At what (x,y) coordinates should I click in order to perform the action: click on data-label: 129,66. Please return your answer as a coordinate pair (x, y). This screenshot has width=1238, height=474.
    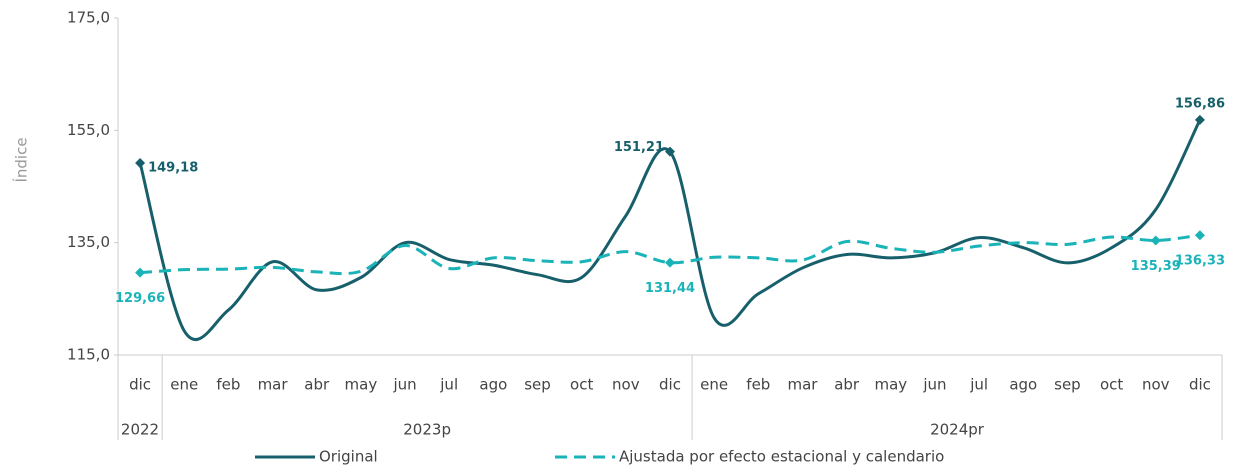
    Looking at the image, I should click on (140, 298).